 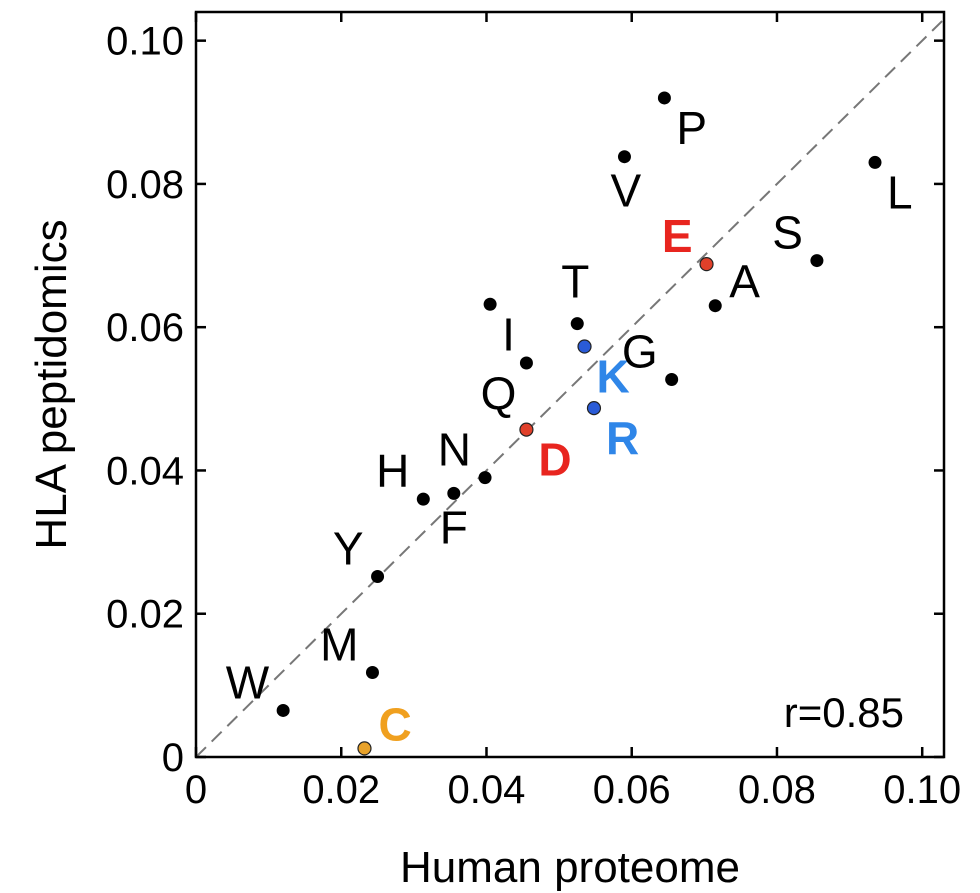 What do you see at coordinates (145, 328) in the screenshot?
I see `y-tick-label: 0.06` at bounding box center [145, 328].